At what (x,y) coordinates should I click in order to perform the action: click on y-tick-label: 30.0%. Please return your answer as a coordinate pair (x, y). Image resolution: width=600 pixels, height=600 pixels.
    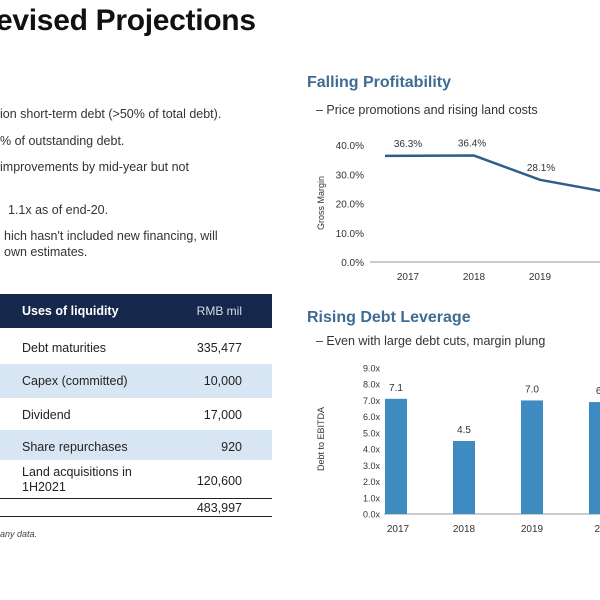
    Looking at the image, I should click on (350, 175).